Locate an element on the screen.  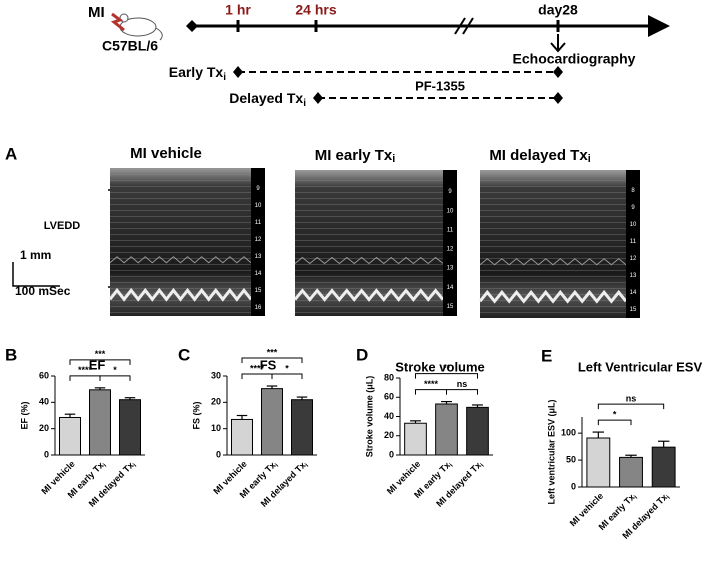
scale-x-label: 100 mSec is located at coordinates (43, 291).